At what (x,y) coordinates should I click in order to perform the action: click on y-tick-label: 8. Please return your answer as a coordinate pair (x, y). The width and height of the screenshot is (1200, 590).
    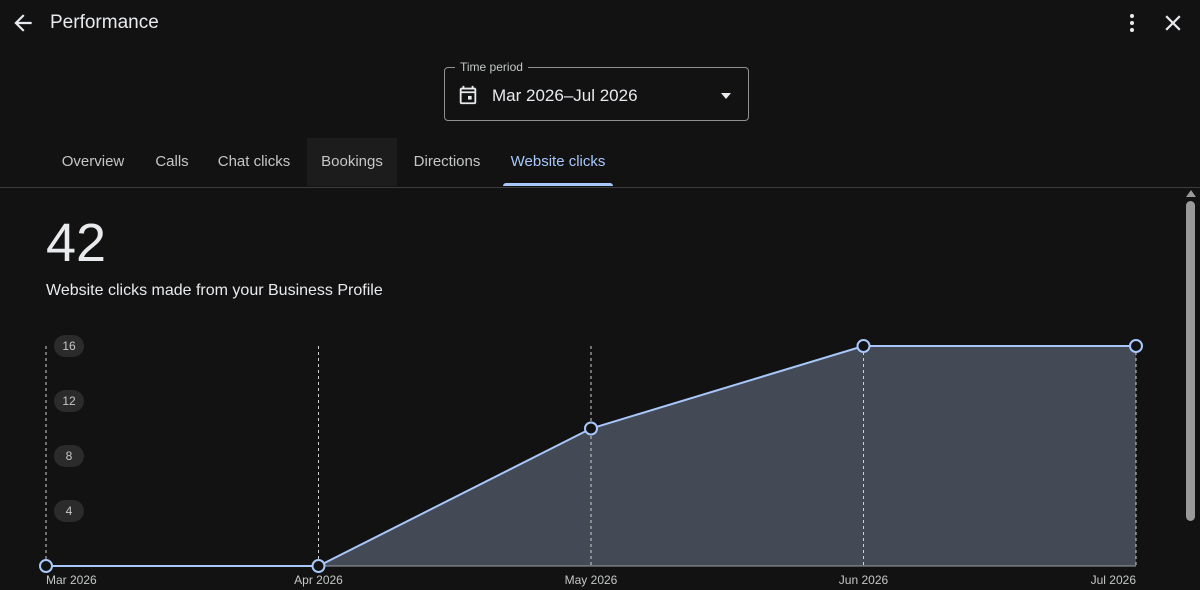
    Looking at the image, I should click on (69, 456).